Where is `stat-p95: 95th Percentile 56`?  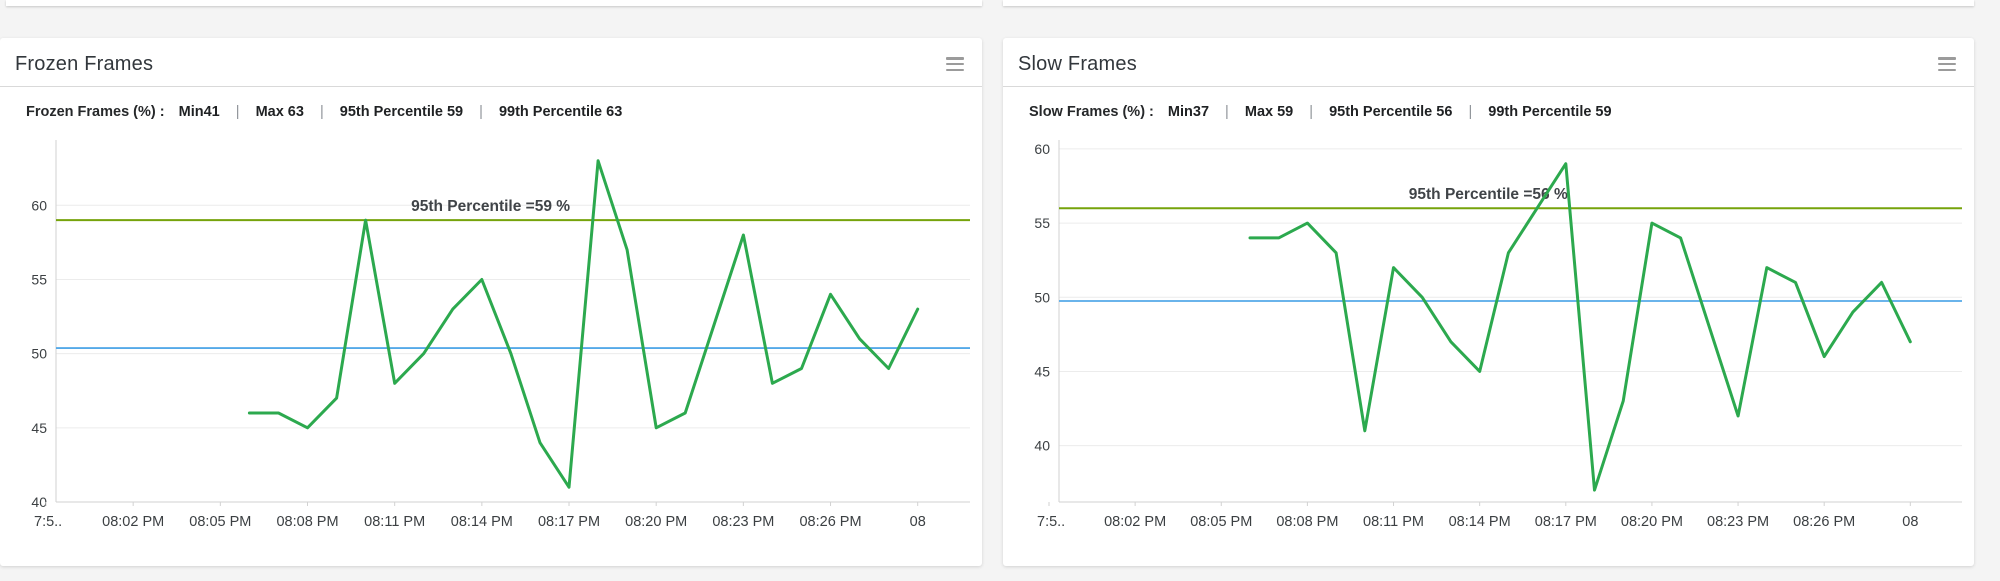 stat-p95: 95th Percentile 56 is located at coordinates (1391, 112).